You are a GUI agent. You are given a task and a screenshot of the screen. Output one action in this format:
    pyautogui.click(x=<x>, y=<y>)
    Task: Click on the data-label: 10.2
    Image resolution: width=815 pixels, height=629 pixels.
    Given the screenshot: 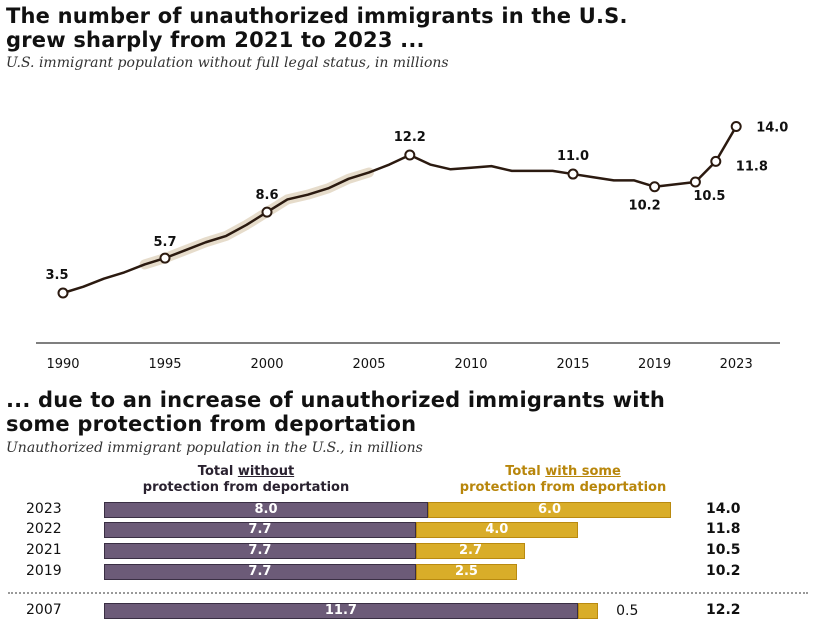 What is the action you would take?
    pyautogui.click(x=645, y=206)
    